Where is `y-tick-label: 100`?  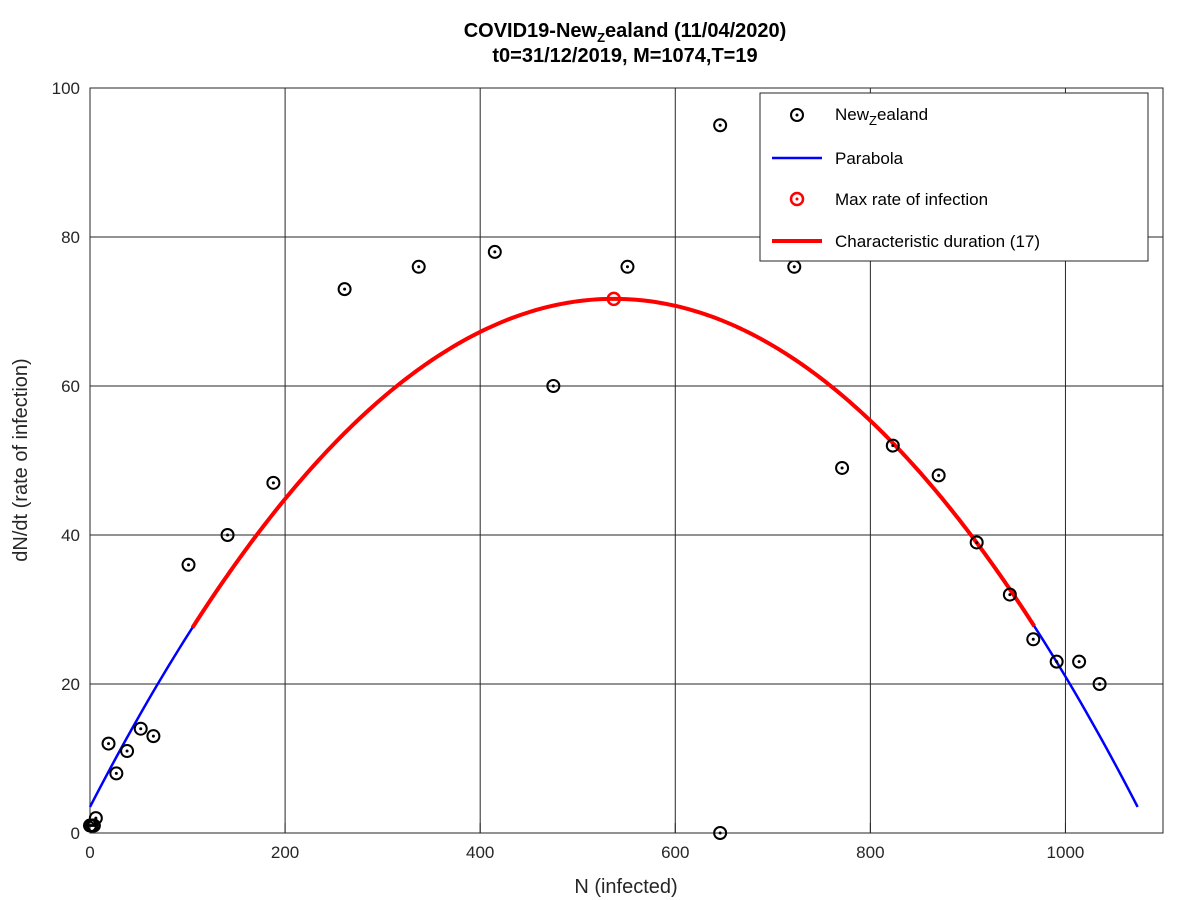
y-tick-label: 100 is located at coordinates (66, 88).